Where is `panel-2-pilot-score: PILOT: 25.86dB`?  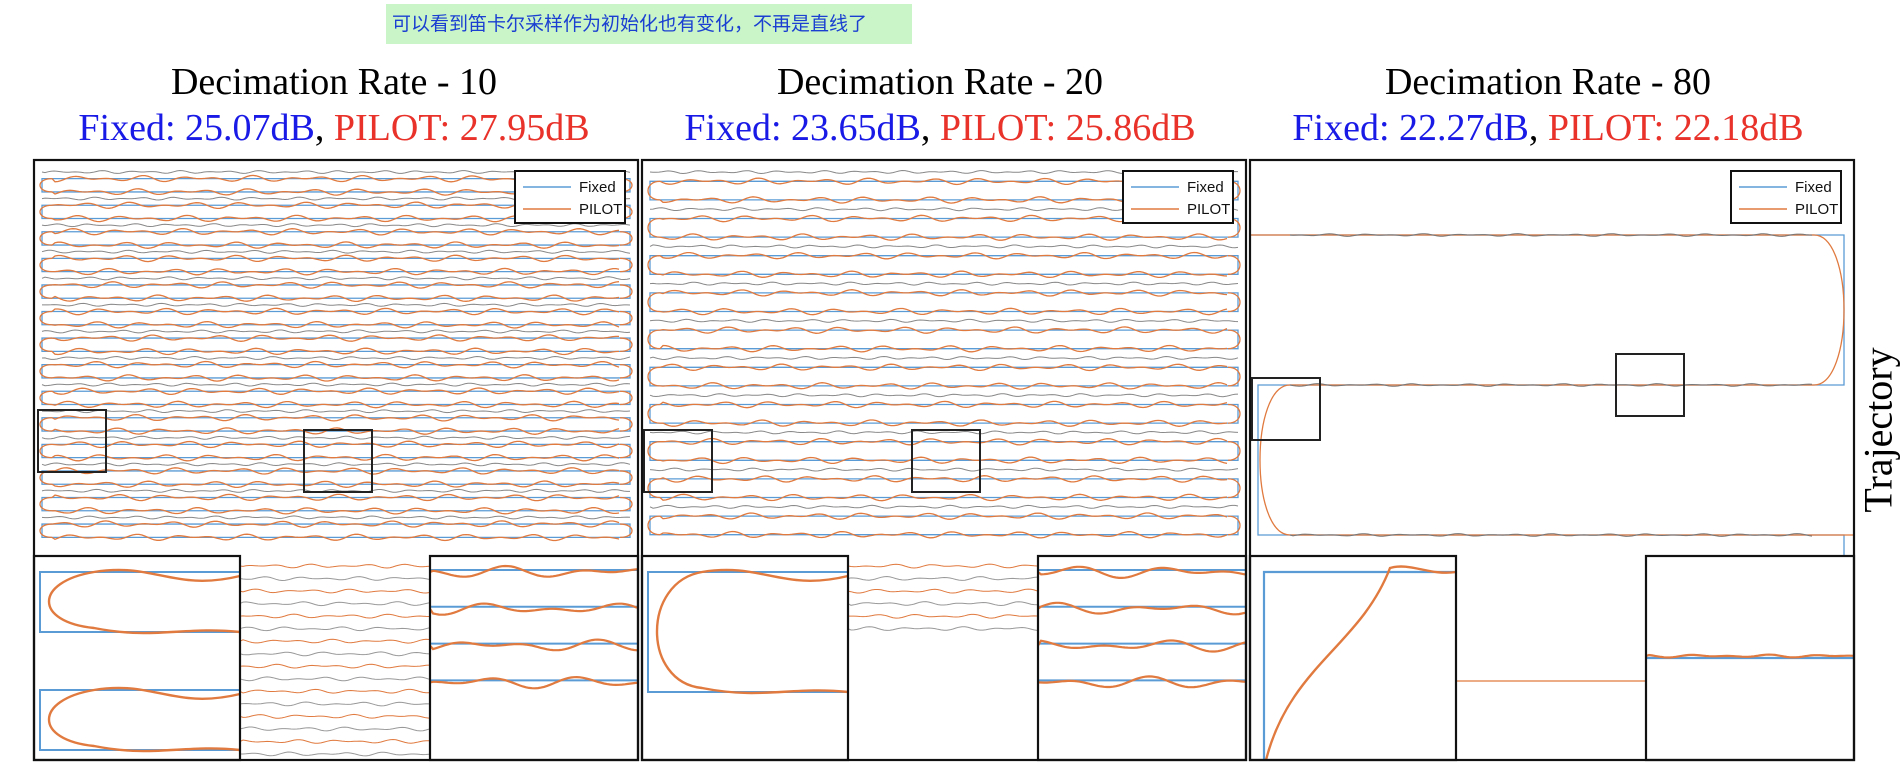 panel-2-pilot-score: PILOT: 25.86dB is located at coordinates (1067, 128).